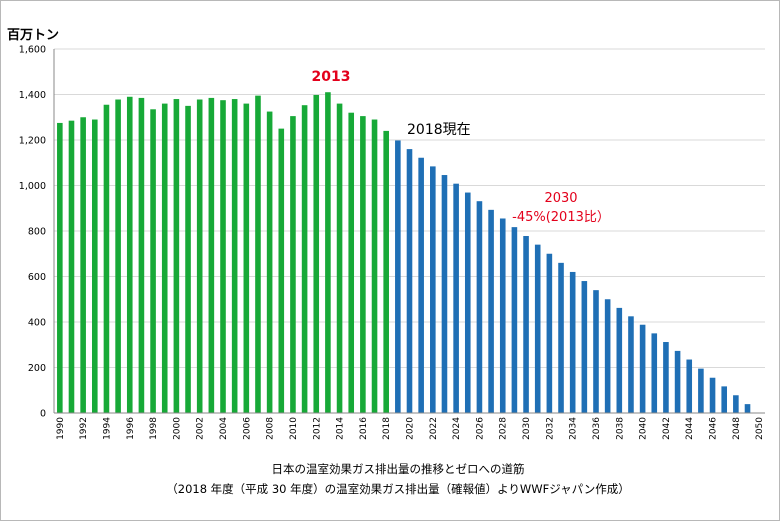 The height and width of the screenshot is (521, 780). I want to click on annotation-peak-year: 2013, so click(331, 77).